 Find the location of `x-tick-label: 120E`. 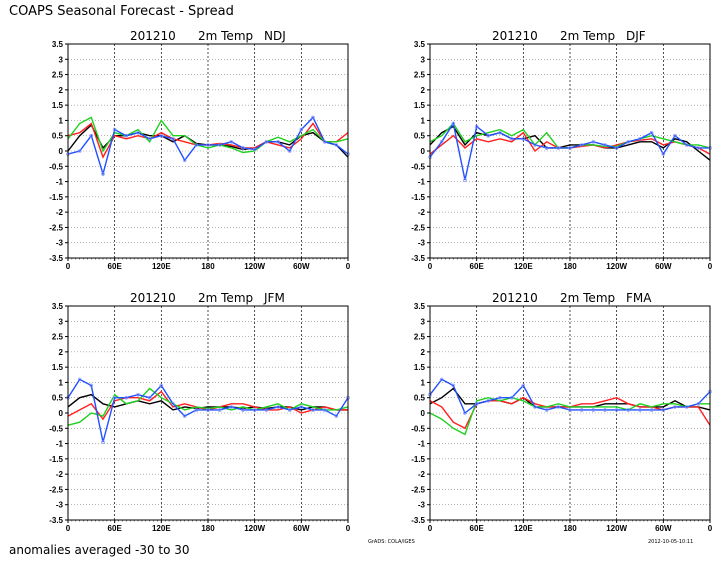

x-tick-label: 120E is located at coordinates (523, 528).